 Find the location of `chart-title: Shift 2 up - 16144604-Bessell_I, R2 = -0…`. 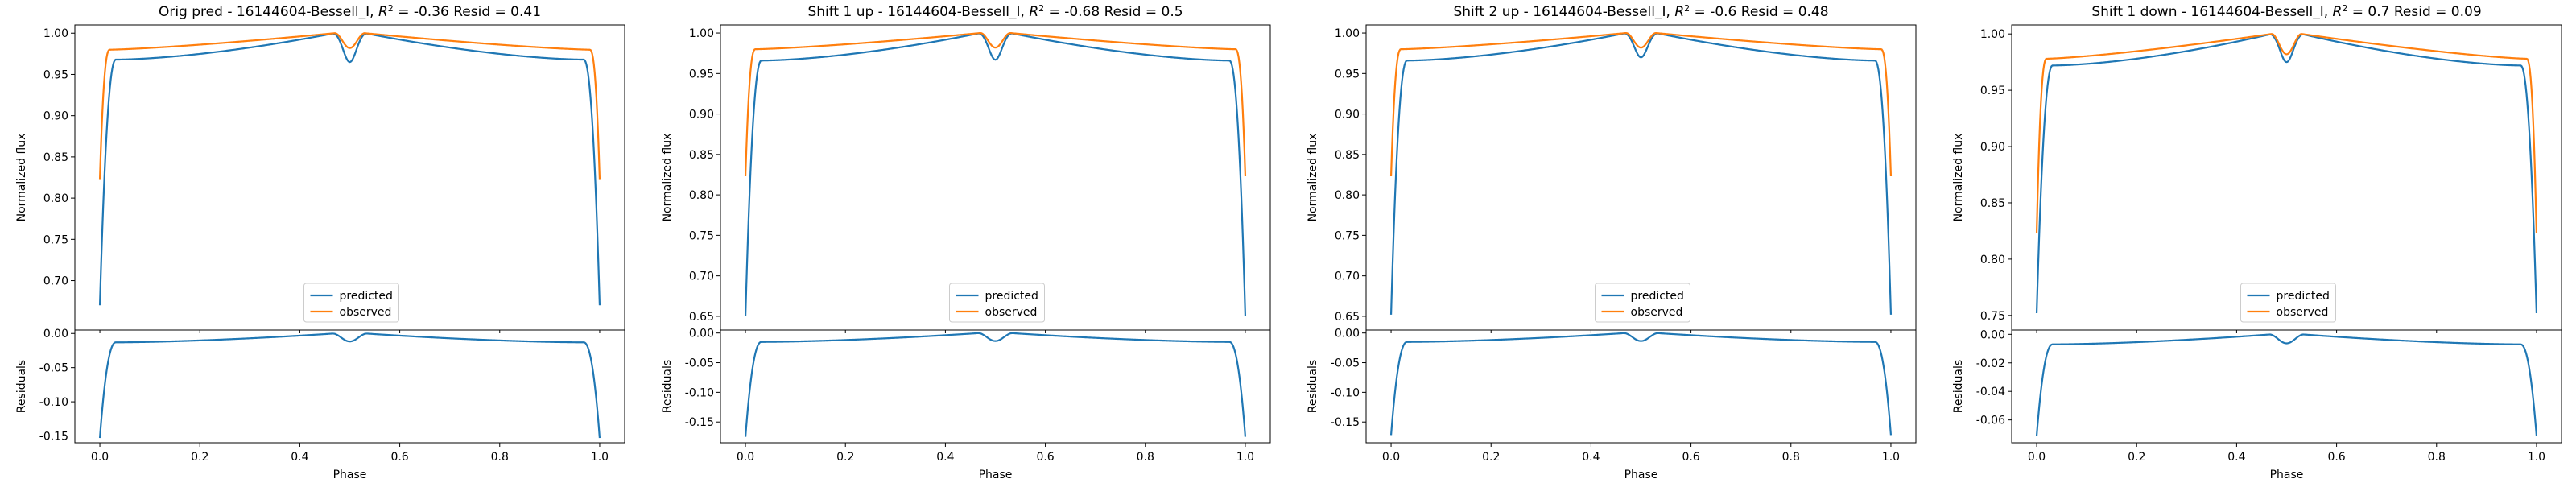

chart-title: Shift 2 up - 16144604-Bessell_I, R2 = -0… is located at coordinates (1640, 11).